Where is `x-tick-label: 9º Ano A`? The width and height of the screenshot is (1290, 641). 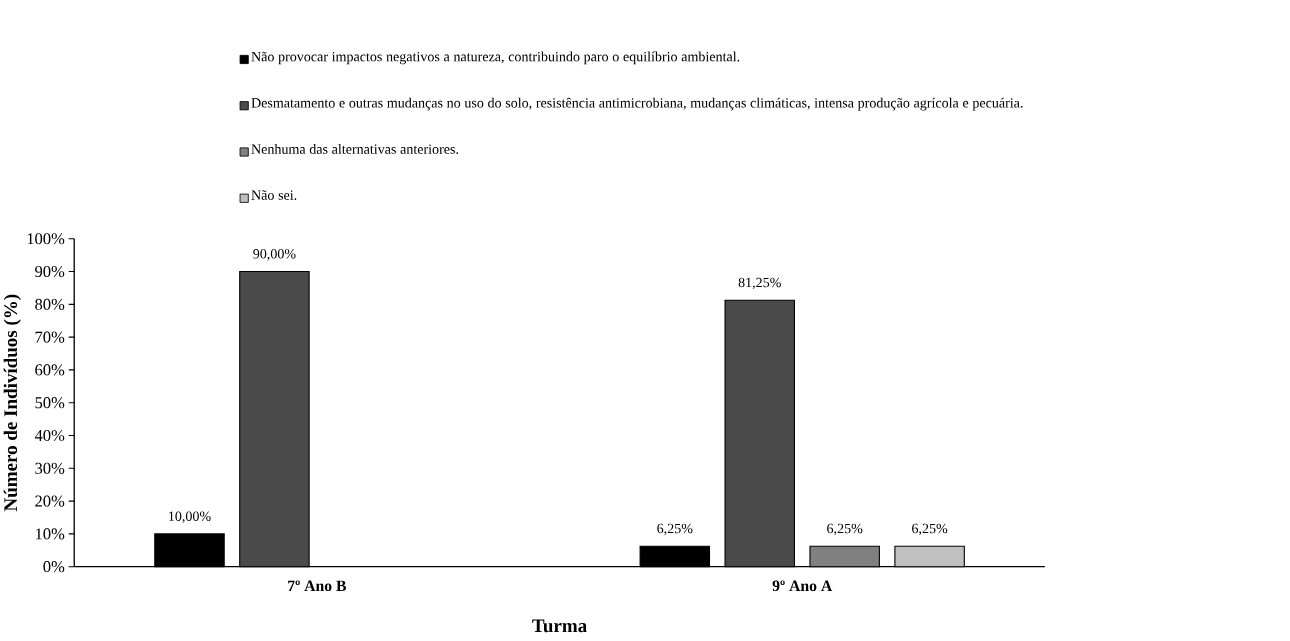 x-tick-label: 9º Ano A is located at coordinates (802, 586).